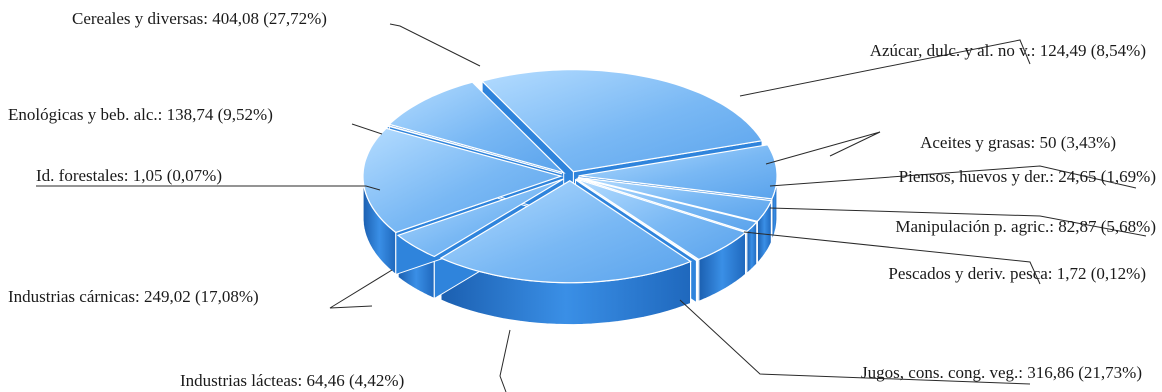 This screenshot has height=392, width=1162. Describe the element at coordinates (1001, 372) in the screenshot. I see `slice-label-jugos: Jugos, cons. cong. veg.: 316,86 (21,73%)` at that location.